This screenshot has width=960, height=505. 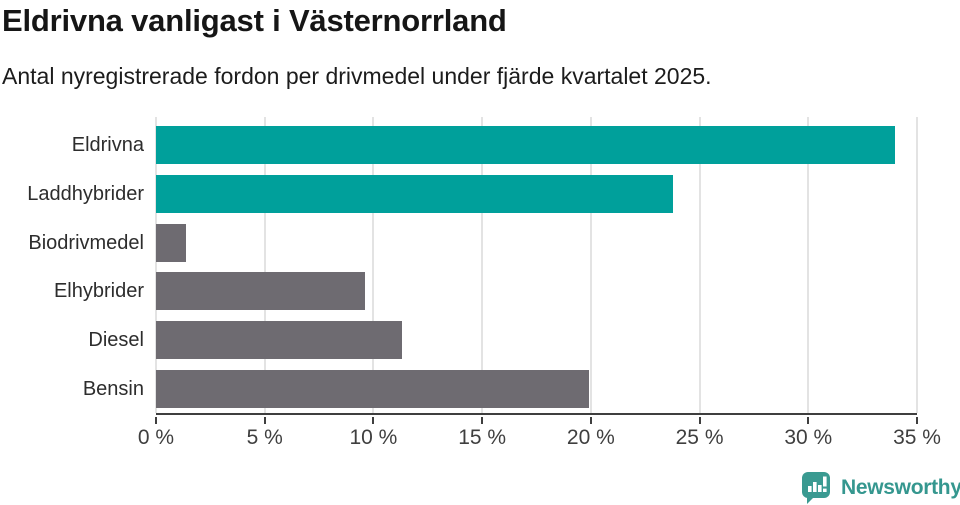 I want to click on x-tick-label-30: 30 %, so click(x=808, y=437).